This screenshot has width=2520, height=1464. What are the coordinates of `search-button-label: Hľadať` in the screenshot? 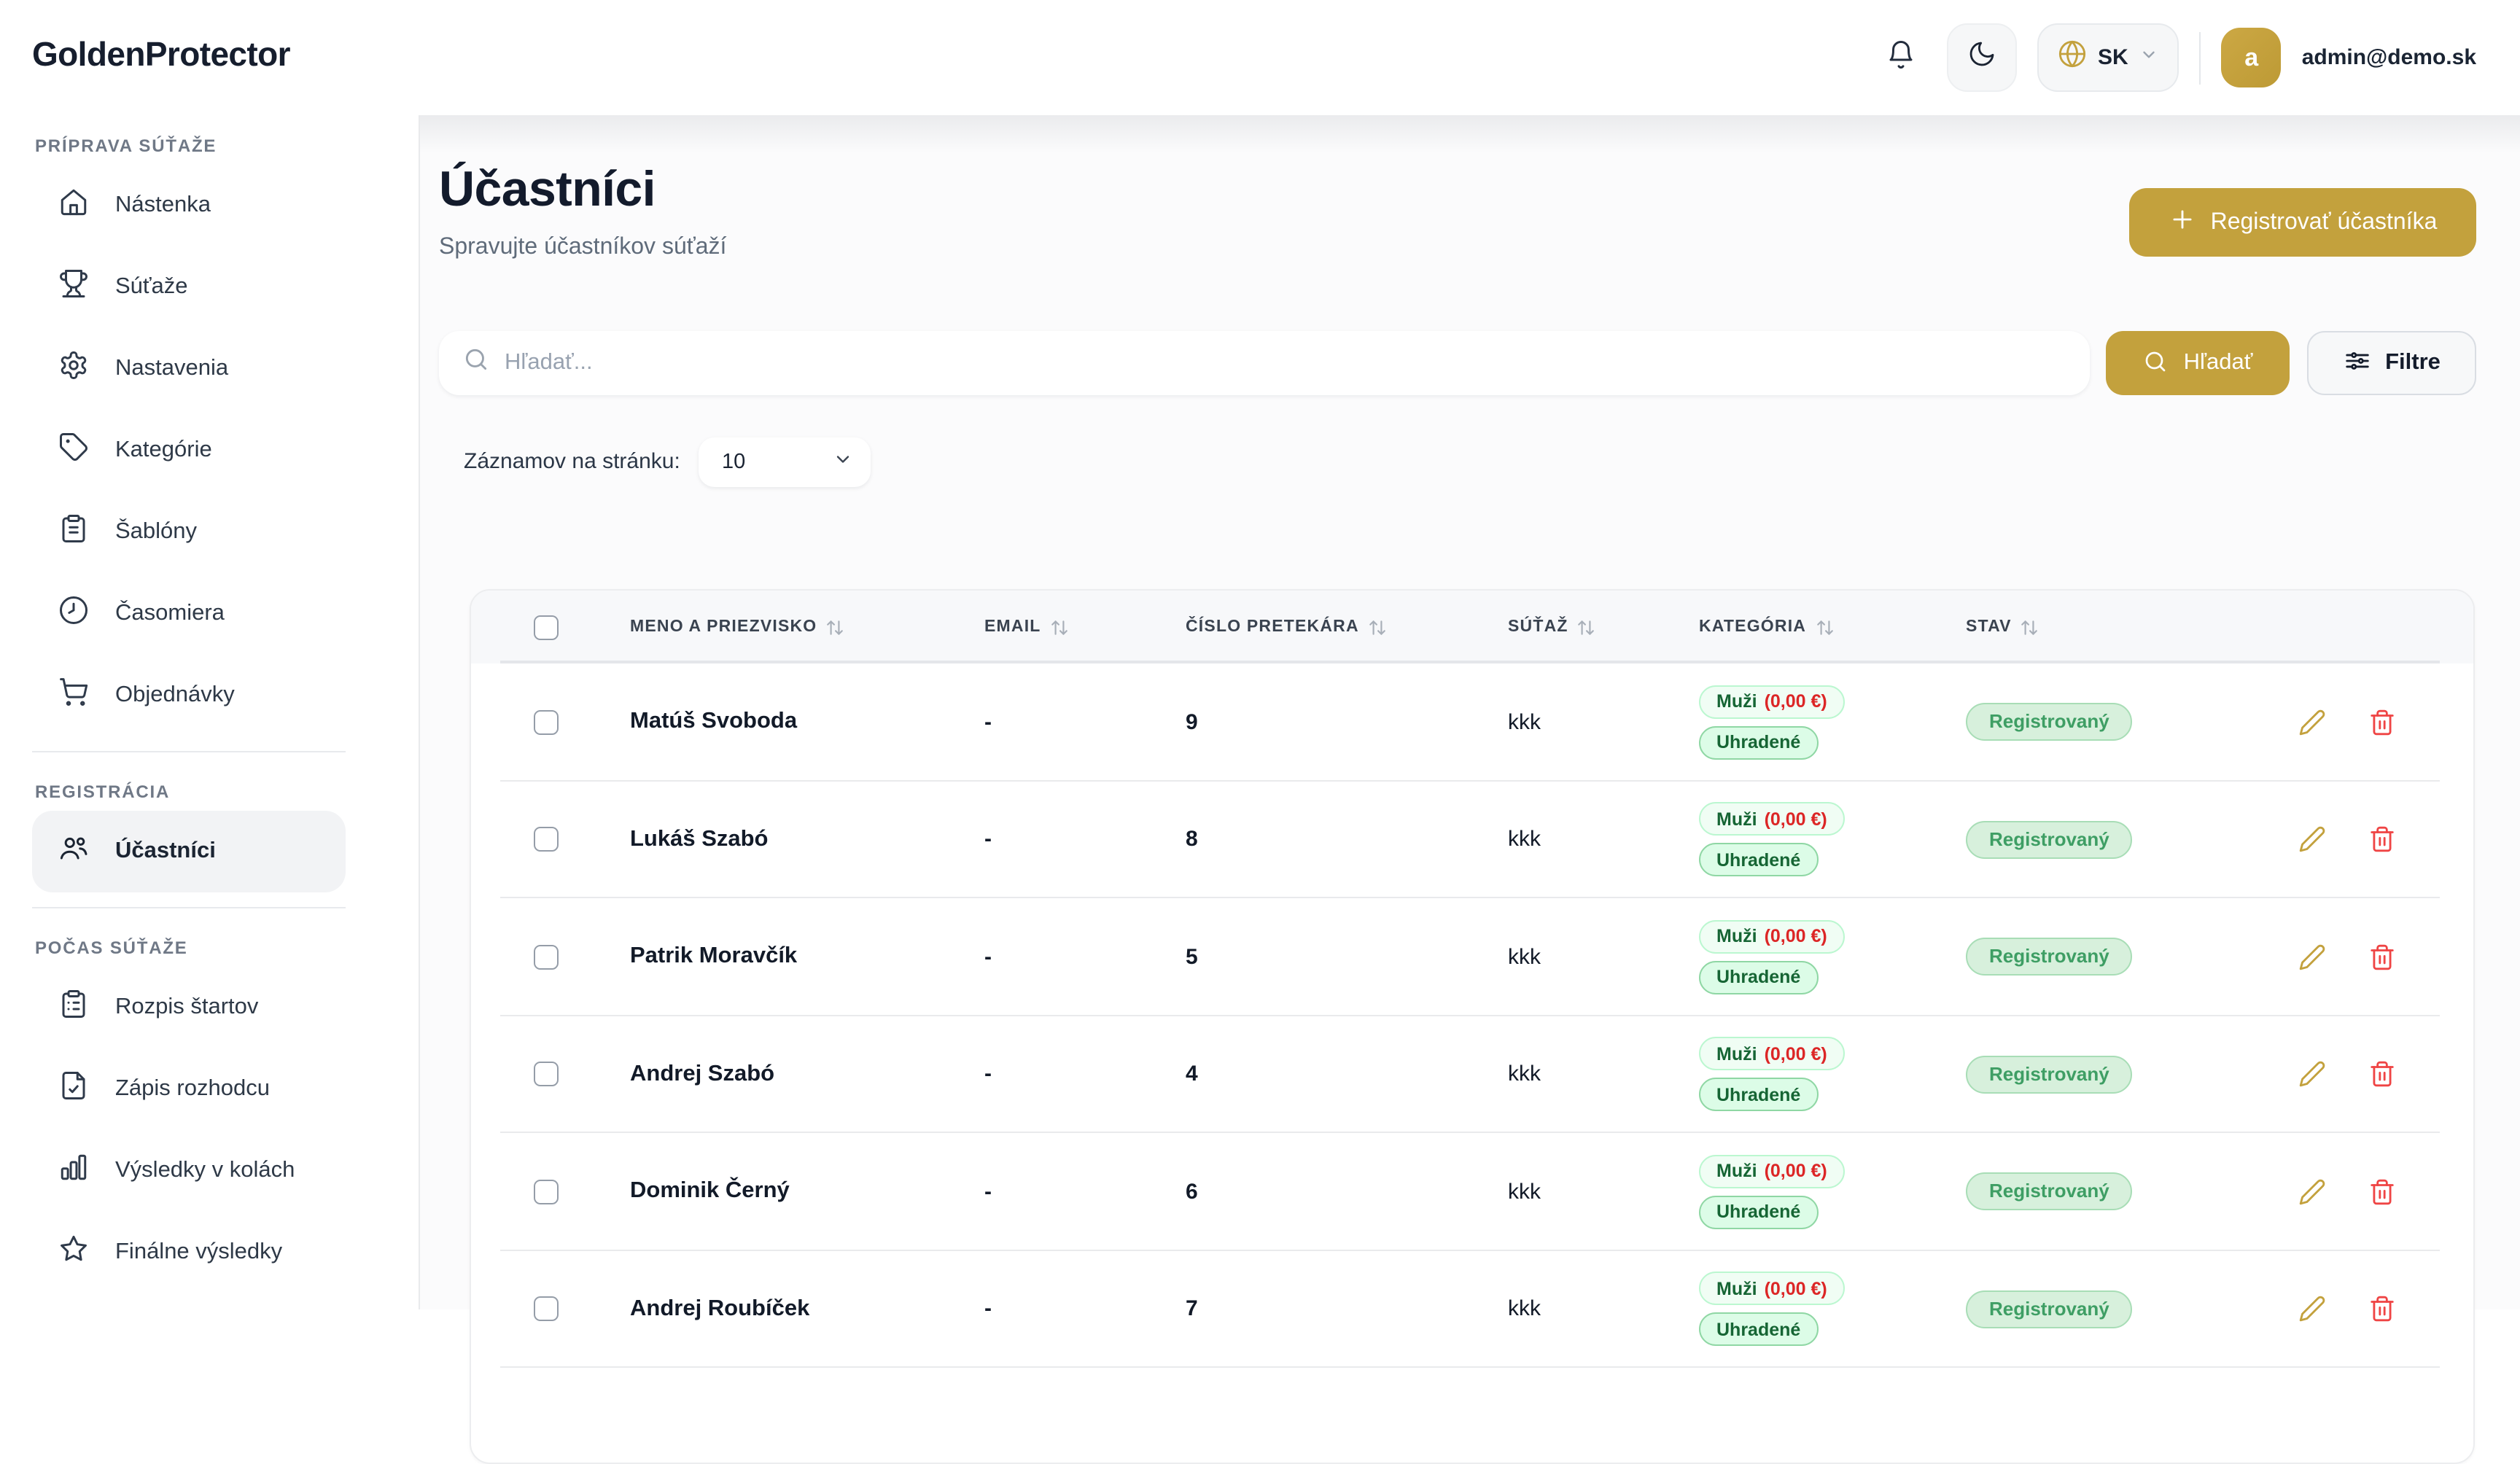 It's located at (2218, 362).